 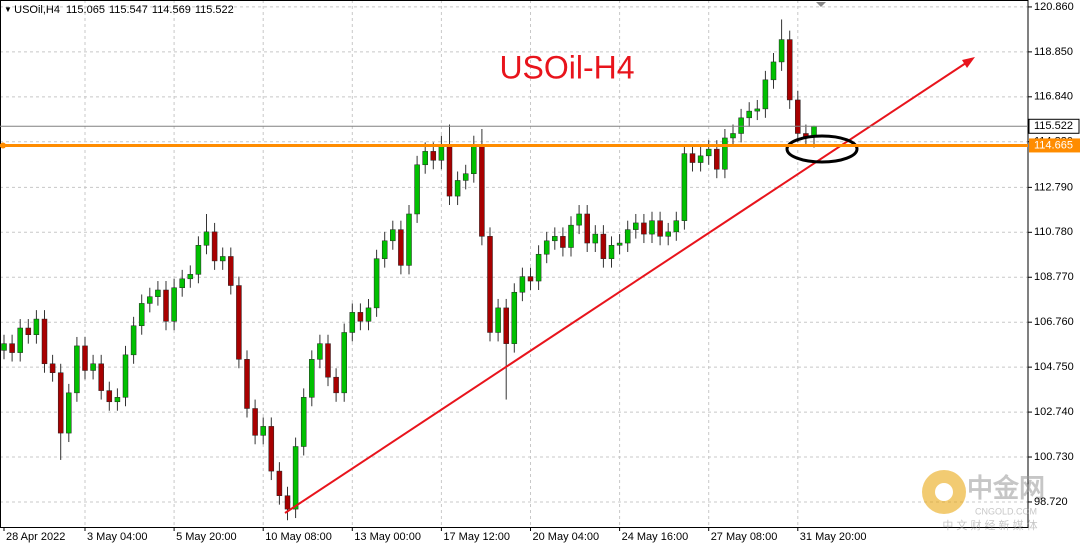 I want to click on x-tick-label: 17 May 12:00, so click(x=476, y=537).